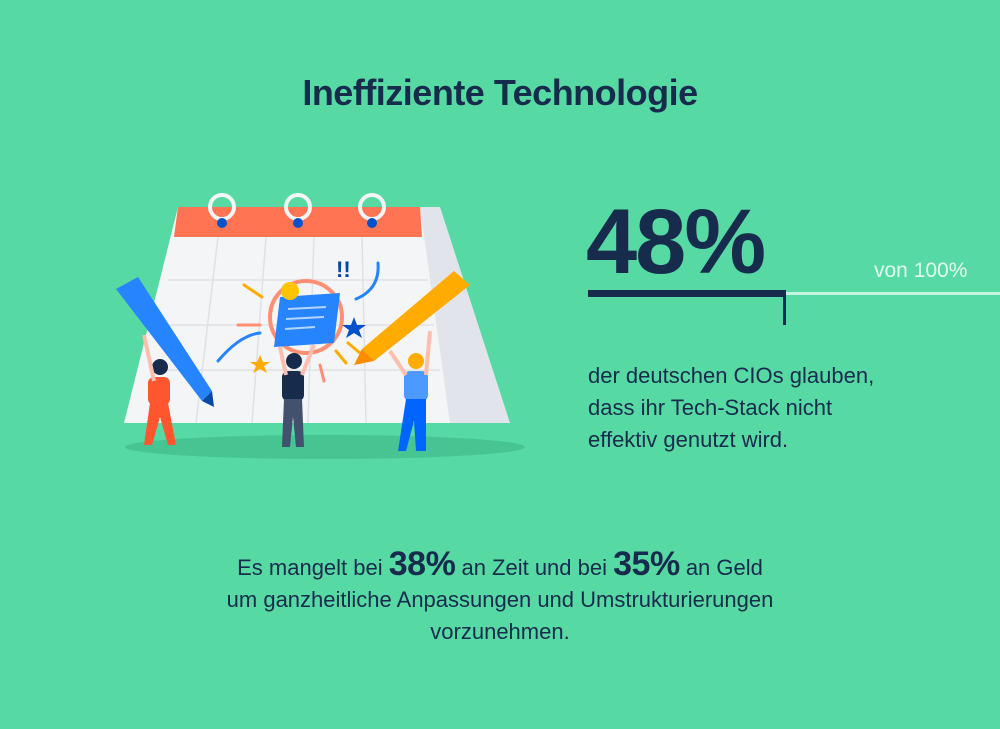  Describe the element at coordinates (500, 631) in the screenshot. I see `bottom-line-3: vorzunehmen.` at that location.